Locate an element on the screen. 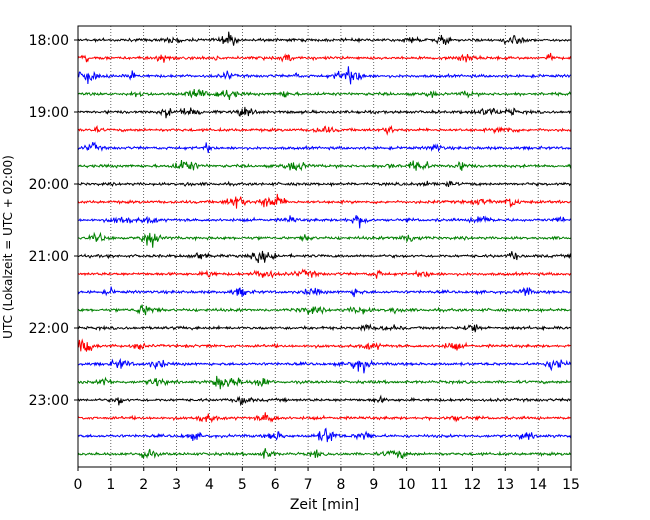 The width and height of the screenshot is (650, 520). x-tick-label: 5 is located at coordinates (242, 485).